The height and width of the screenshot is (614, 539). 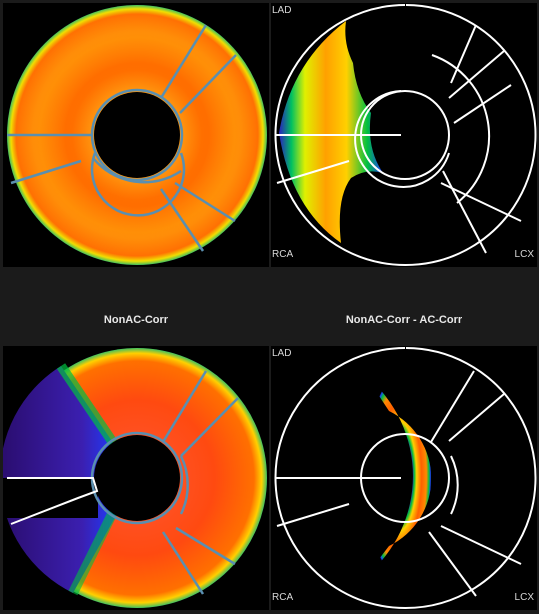 I want to click on caption-nonac-corr: NonAC-Corr, so click(x=136, y=320).